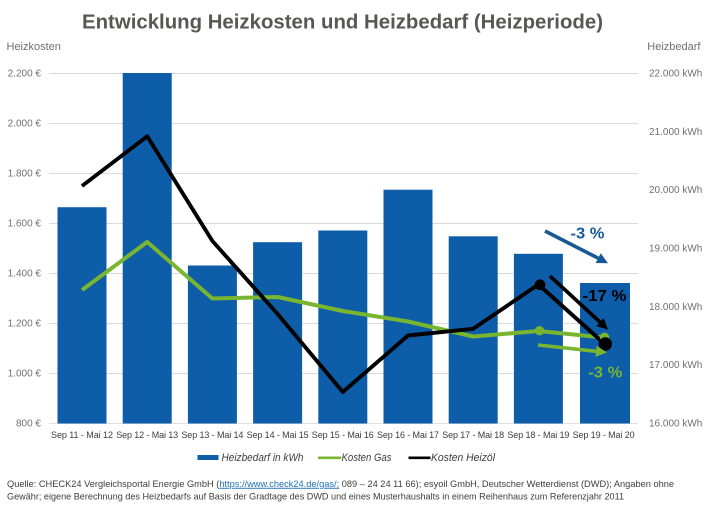  What do you see at coordinates (25, 174) in the screenshot?
I see `svg-text: 1.800 €` at bounding box center [25, 174].